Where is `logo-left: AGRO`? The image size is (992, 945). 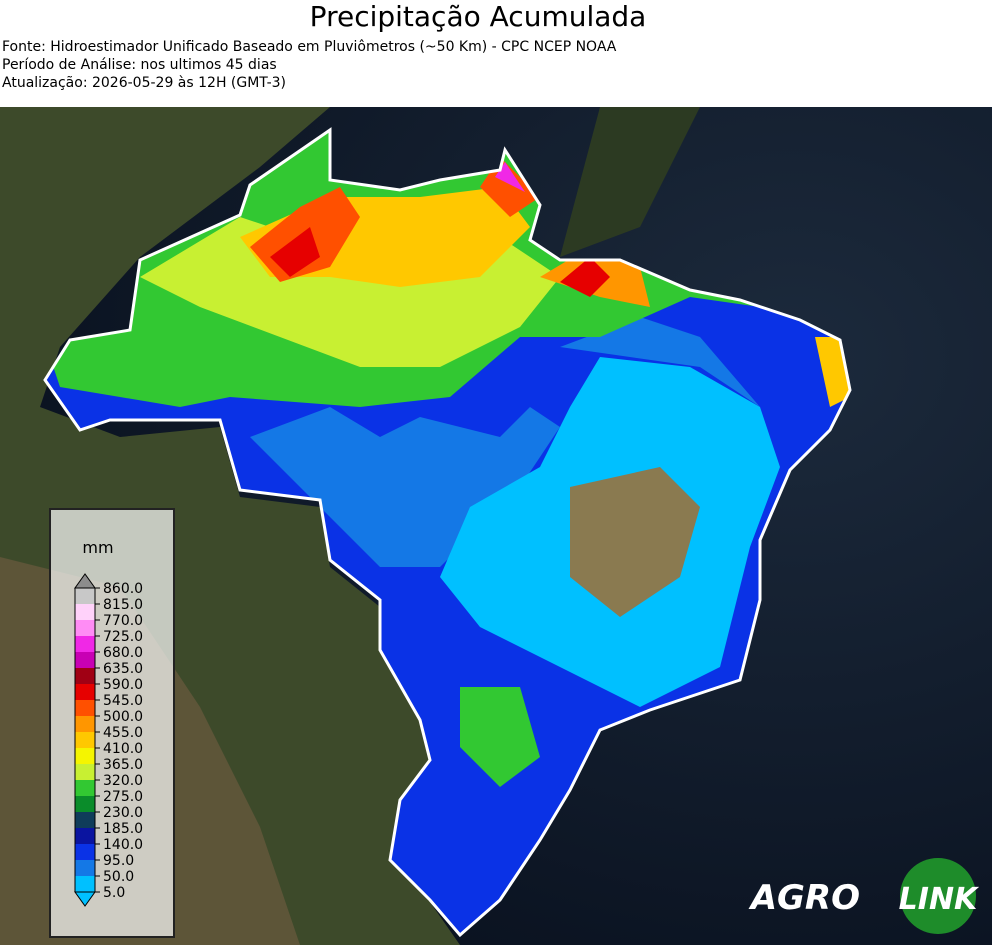
logo-left: AGRO is located at coordinates (804, 898).